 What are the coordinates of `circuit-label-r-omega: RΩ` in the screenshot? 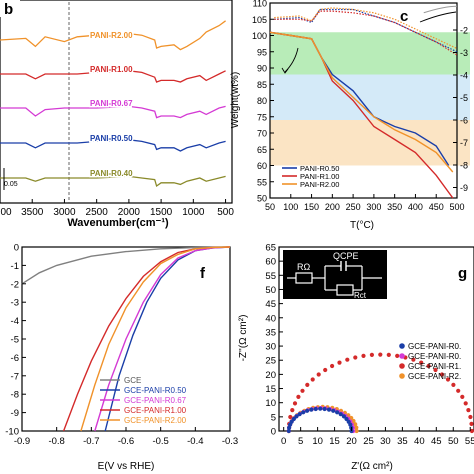 It's located at (303, 267).